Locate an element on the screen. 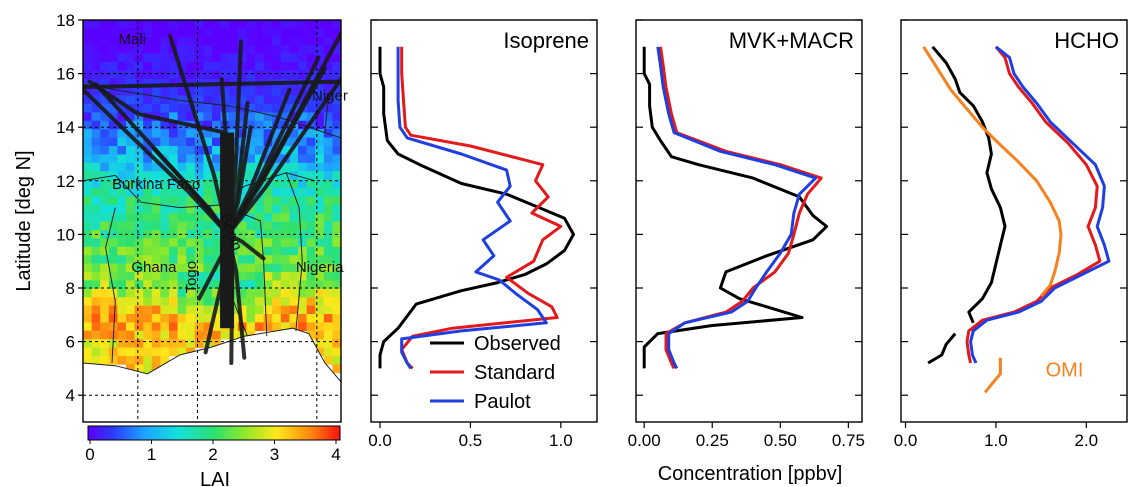 The width and height of the screenshot is (1132, 487). panel-title: MVK+MACR is located at coordinates (791, 40).